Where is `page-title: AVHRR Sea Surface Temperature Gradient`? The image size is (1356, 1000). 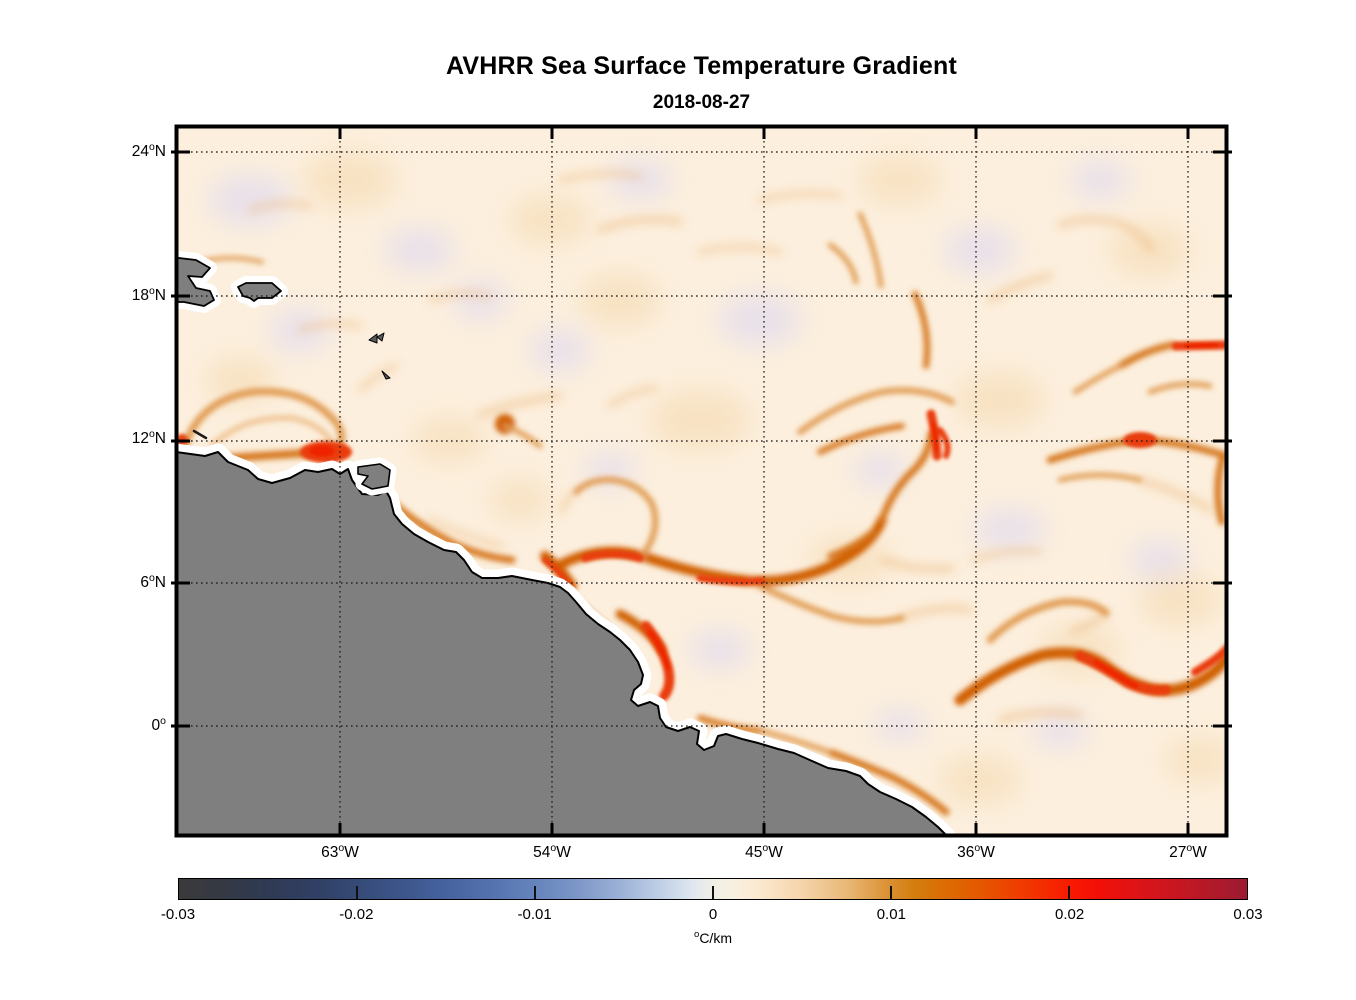
page-title: AVHRR Sea Surface Temperature Gradient is located at coordinates (701, 66).